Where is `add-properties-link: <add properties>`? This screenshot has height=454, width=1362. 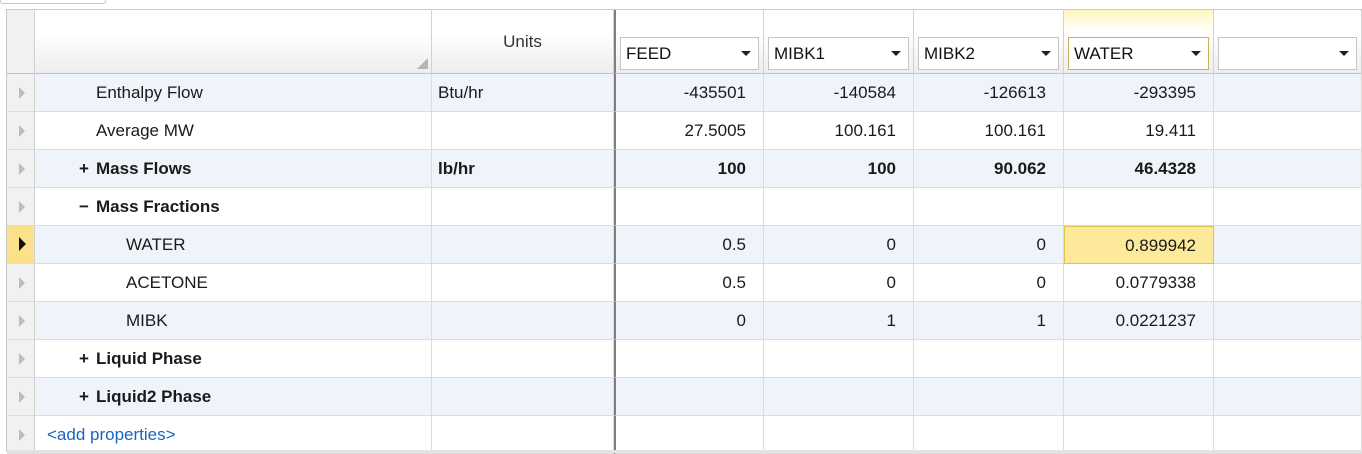 add-properties-link: <add properties> is located at coordinates (233, 435).